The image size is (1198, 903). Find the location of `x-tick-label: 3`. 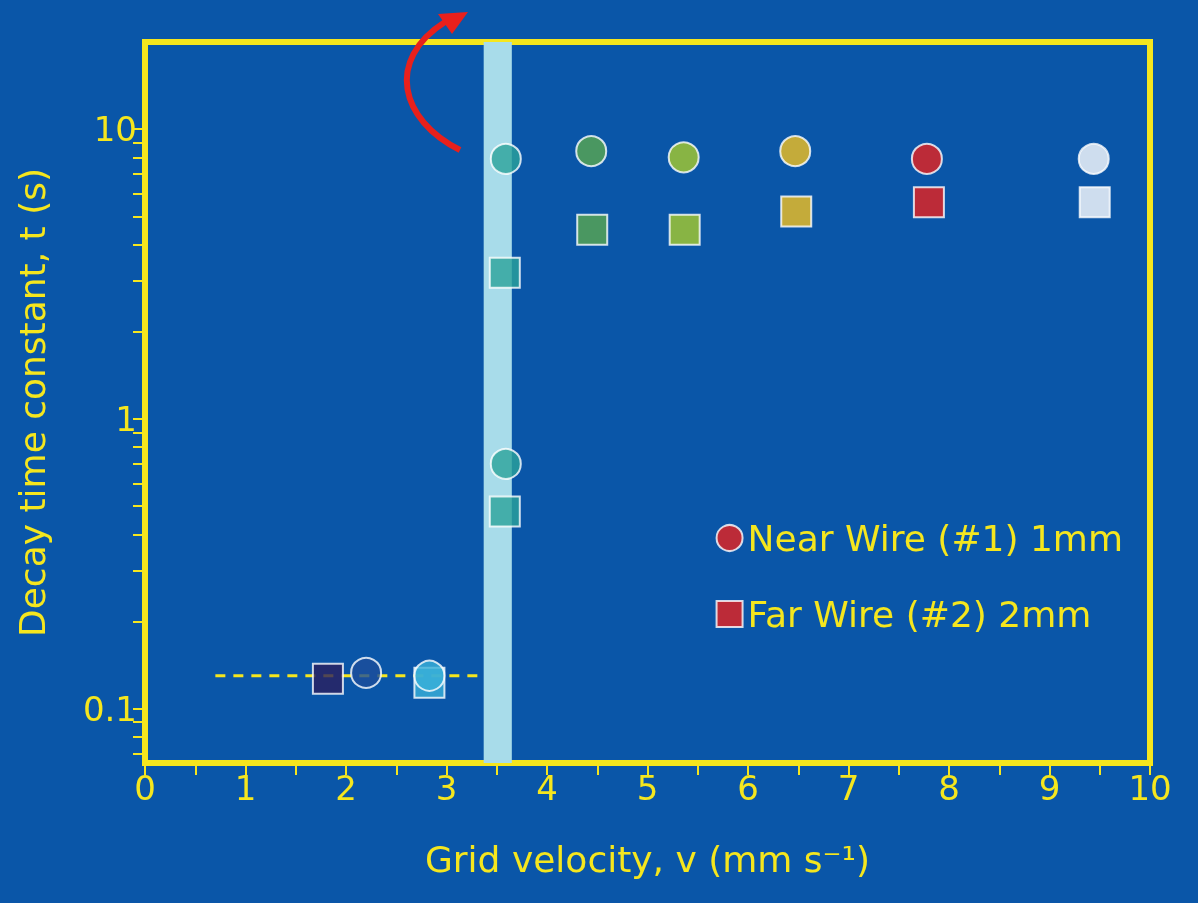

x-tick-label: 3 is located at coordinates (446, 788).